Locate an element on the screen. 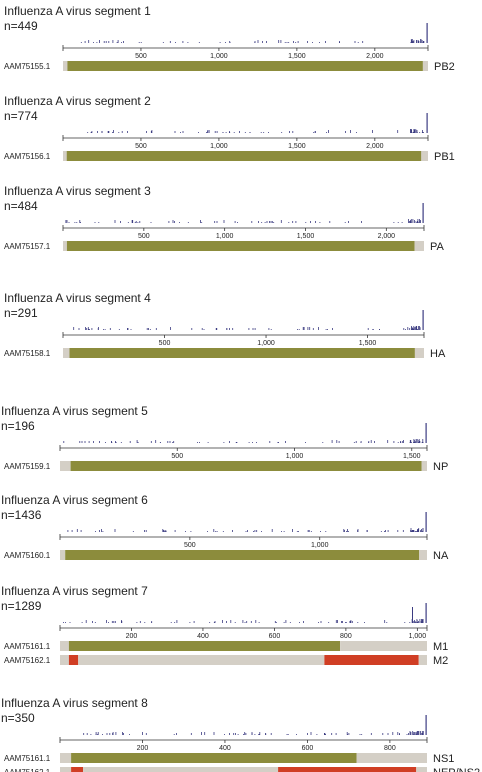  protein-label: NA is located at coordinates (441, 556).